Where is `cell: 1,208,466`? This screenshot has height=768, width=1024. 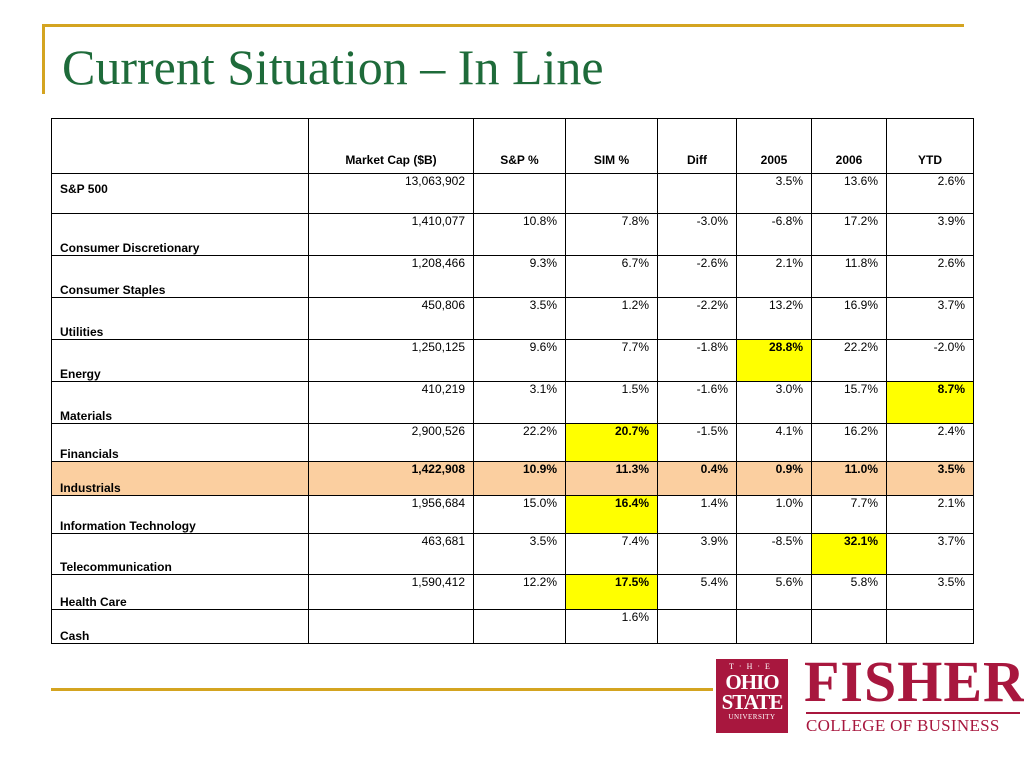 cell: 1,208,466 is located at coordinates (391, 276).